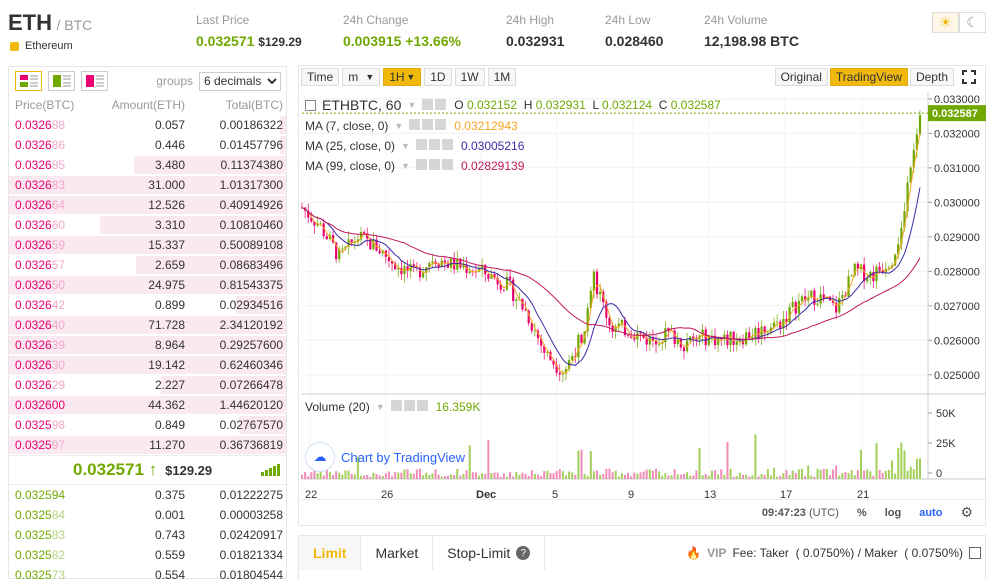 This screenshot has width=991, height=585. Describe the element at coordinates (147, 185) in the screenshot. I see `ask-row: 0.032683 31.000 1.01317300` at that location.